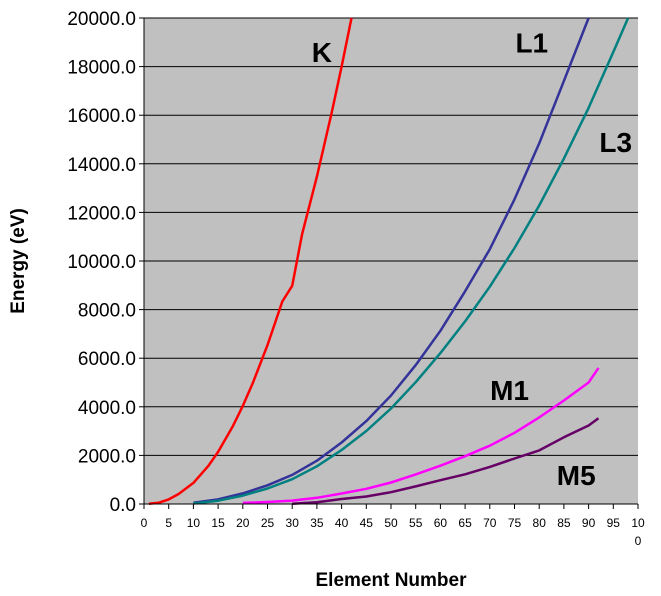 The image size is (661, 596). I want to click on x-tick-label: 80, so click(540, 523).